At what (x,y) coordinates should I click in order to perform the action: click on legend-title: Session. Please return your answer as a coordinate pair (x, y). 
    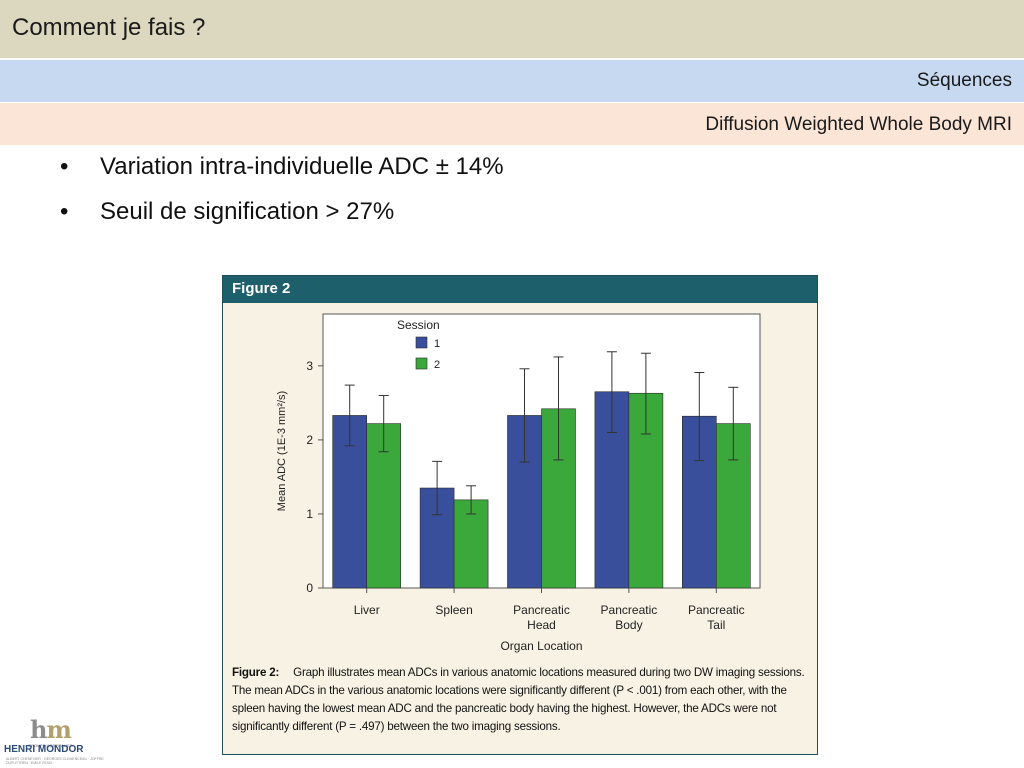
    Looking at the image, I should click on (418, 325).